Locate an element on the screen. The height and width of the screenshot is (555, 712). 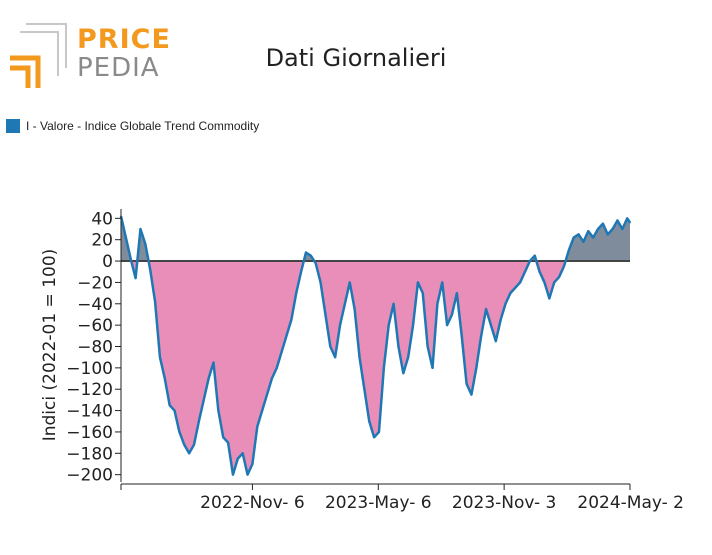
y-tick-label: −180 is located at coordinates (89, 454).